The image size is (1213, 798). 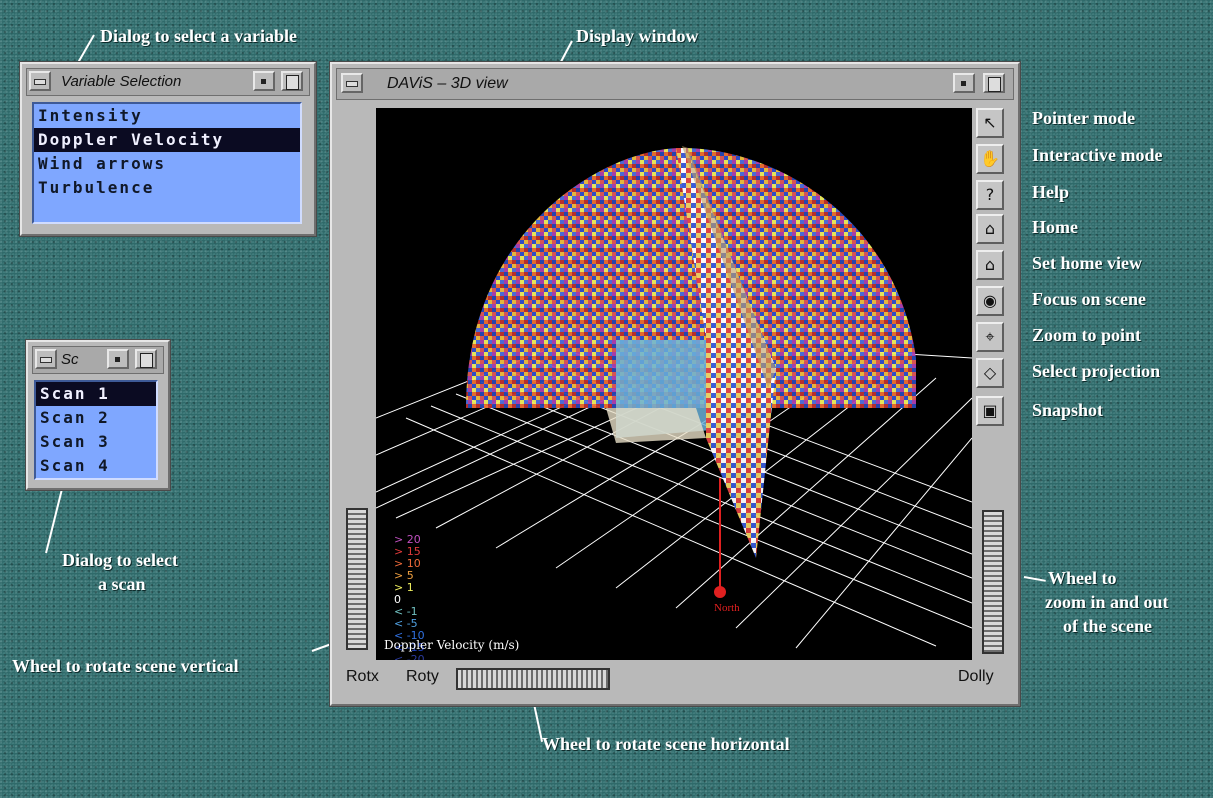 I want to click on title-bar: Variable Selection, so click(x=168, y=82).